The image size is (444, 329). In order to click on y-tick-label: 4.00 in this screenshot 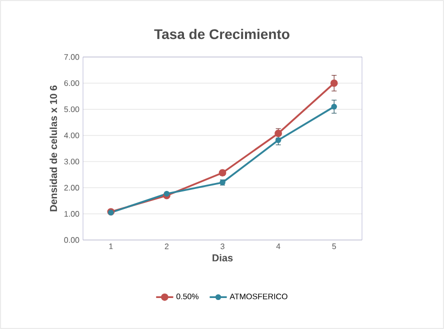, I will do `click(72, 135)`.